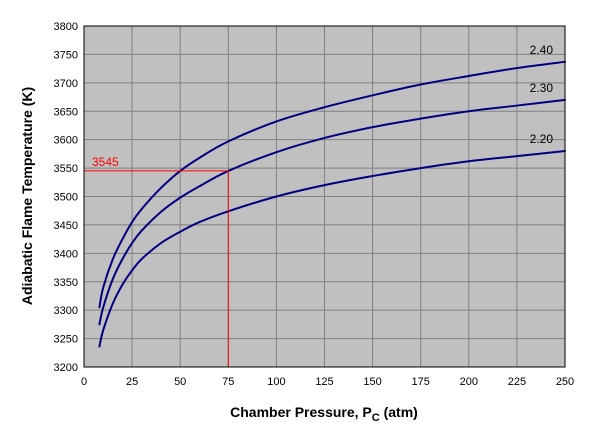 The height and width of the screenshot is (440, 590). Describe the element at coordinates (132, 382) in the screenshot. I see `x-tick-label: 25` at that location.